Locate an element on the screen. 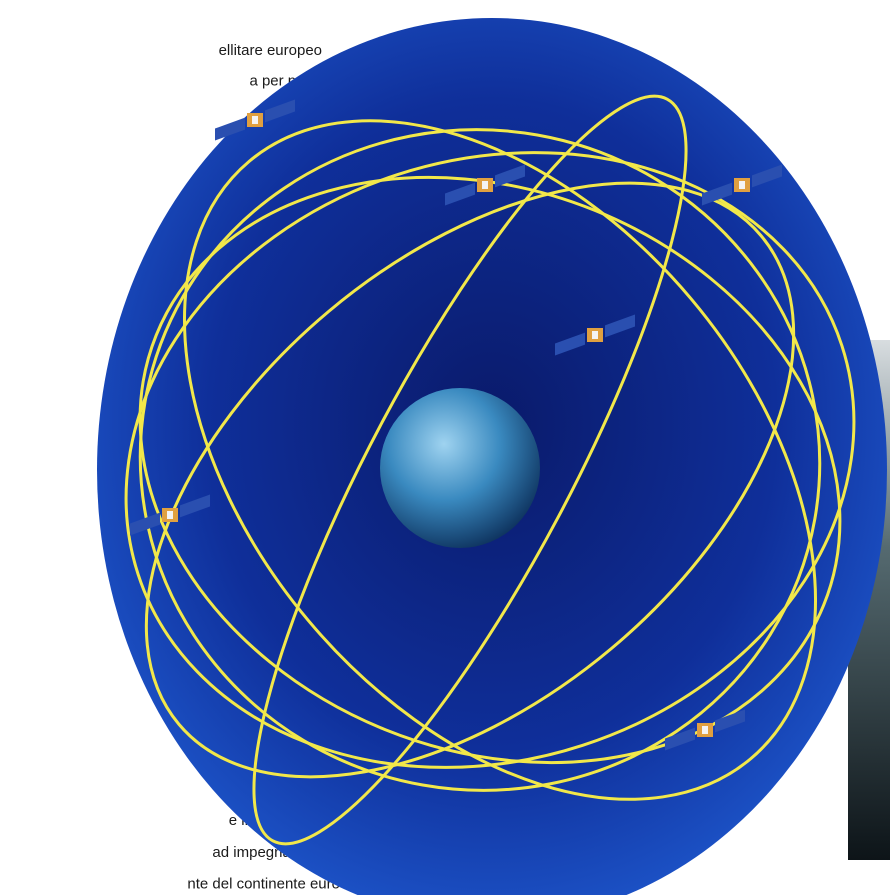 The height and width of the screenshot is (895, 890). text-line: ellitare europeo is located at coordinates (270, 50).